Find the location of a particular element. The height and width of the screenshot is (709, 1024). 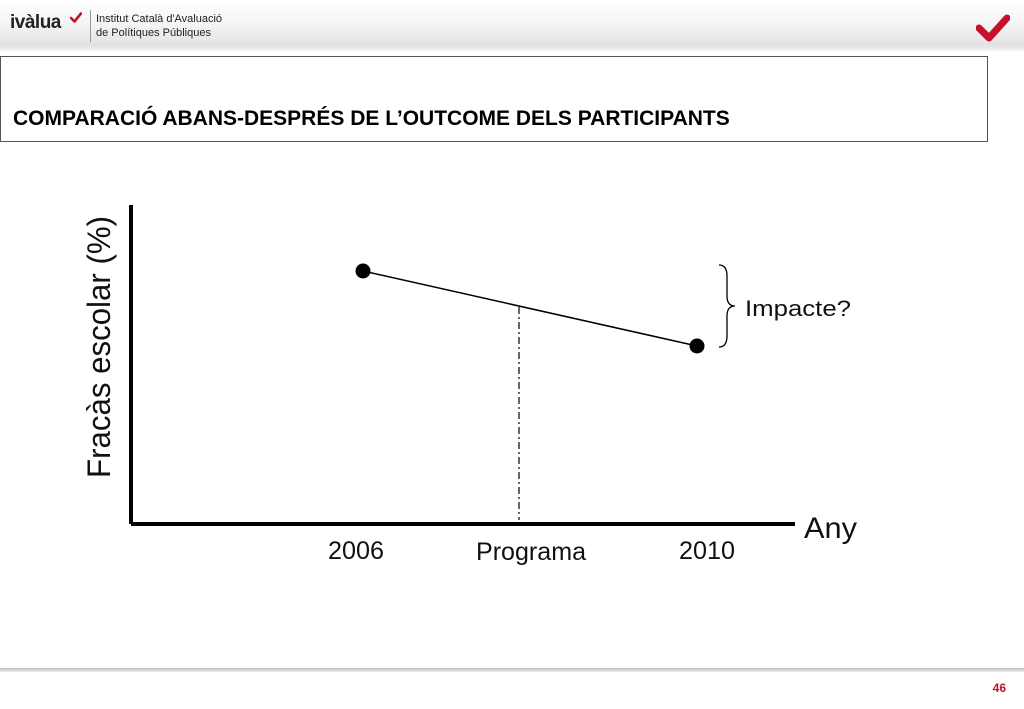

footer-divider is located at coordinates (512, 670).